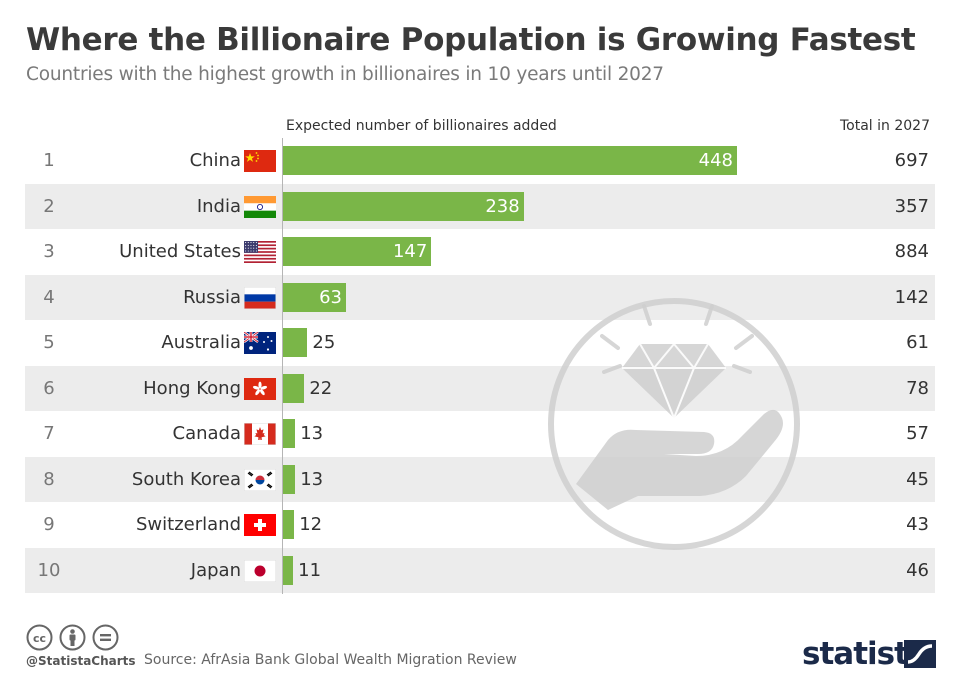 This screenshot has height=684, width=960. I want to click on svg-text: cc, so click(39, 638).